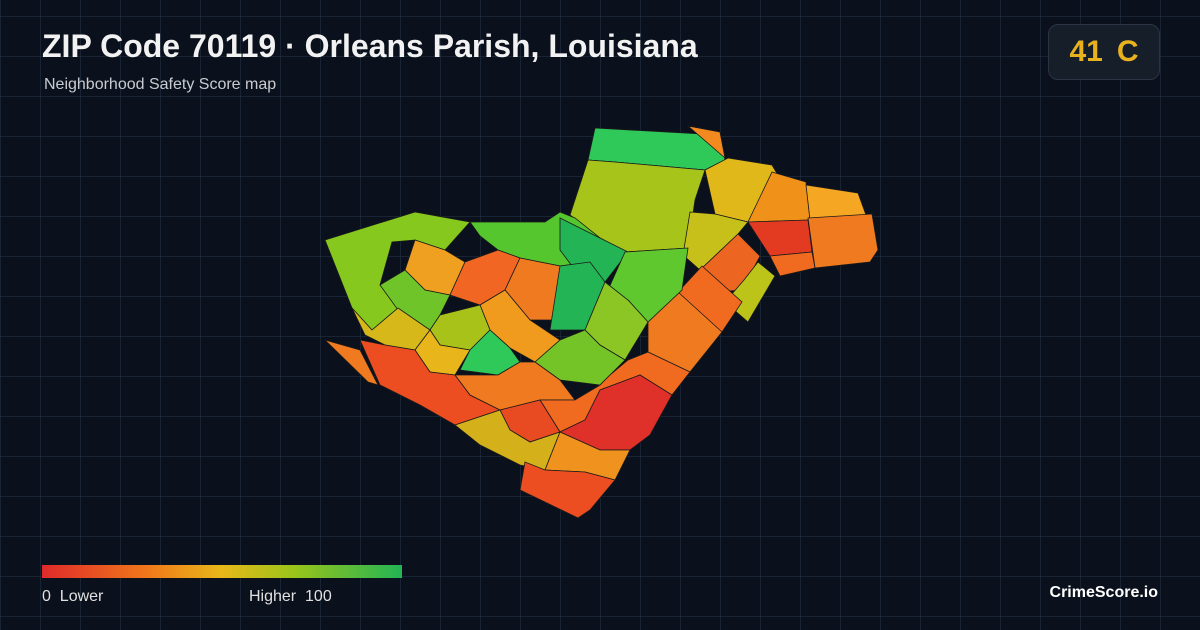 This screenshot has height=630, width=1200. Describe the element at coordinates (273, 596) in the screenshot. I see `legend-max-label: Higher` at that location.